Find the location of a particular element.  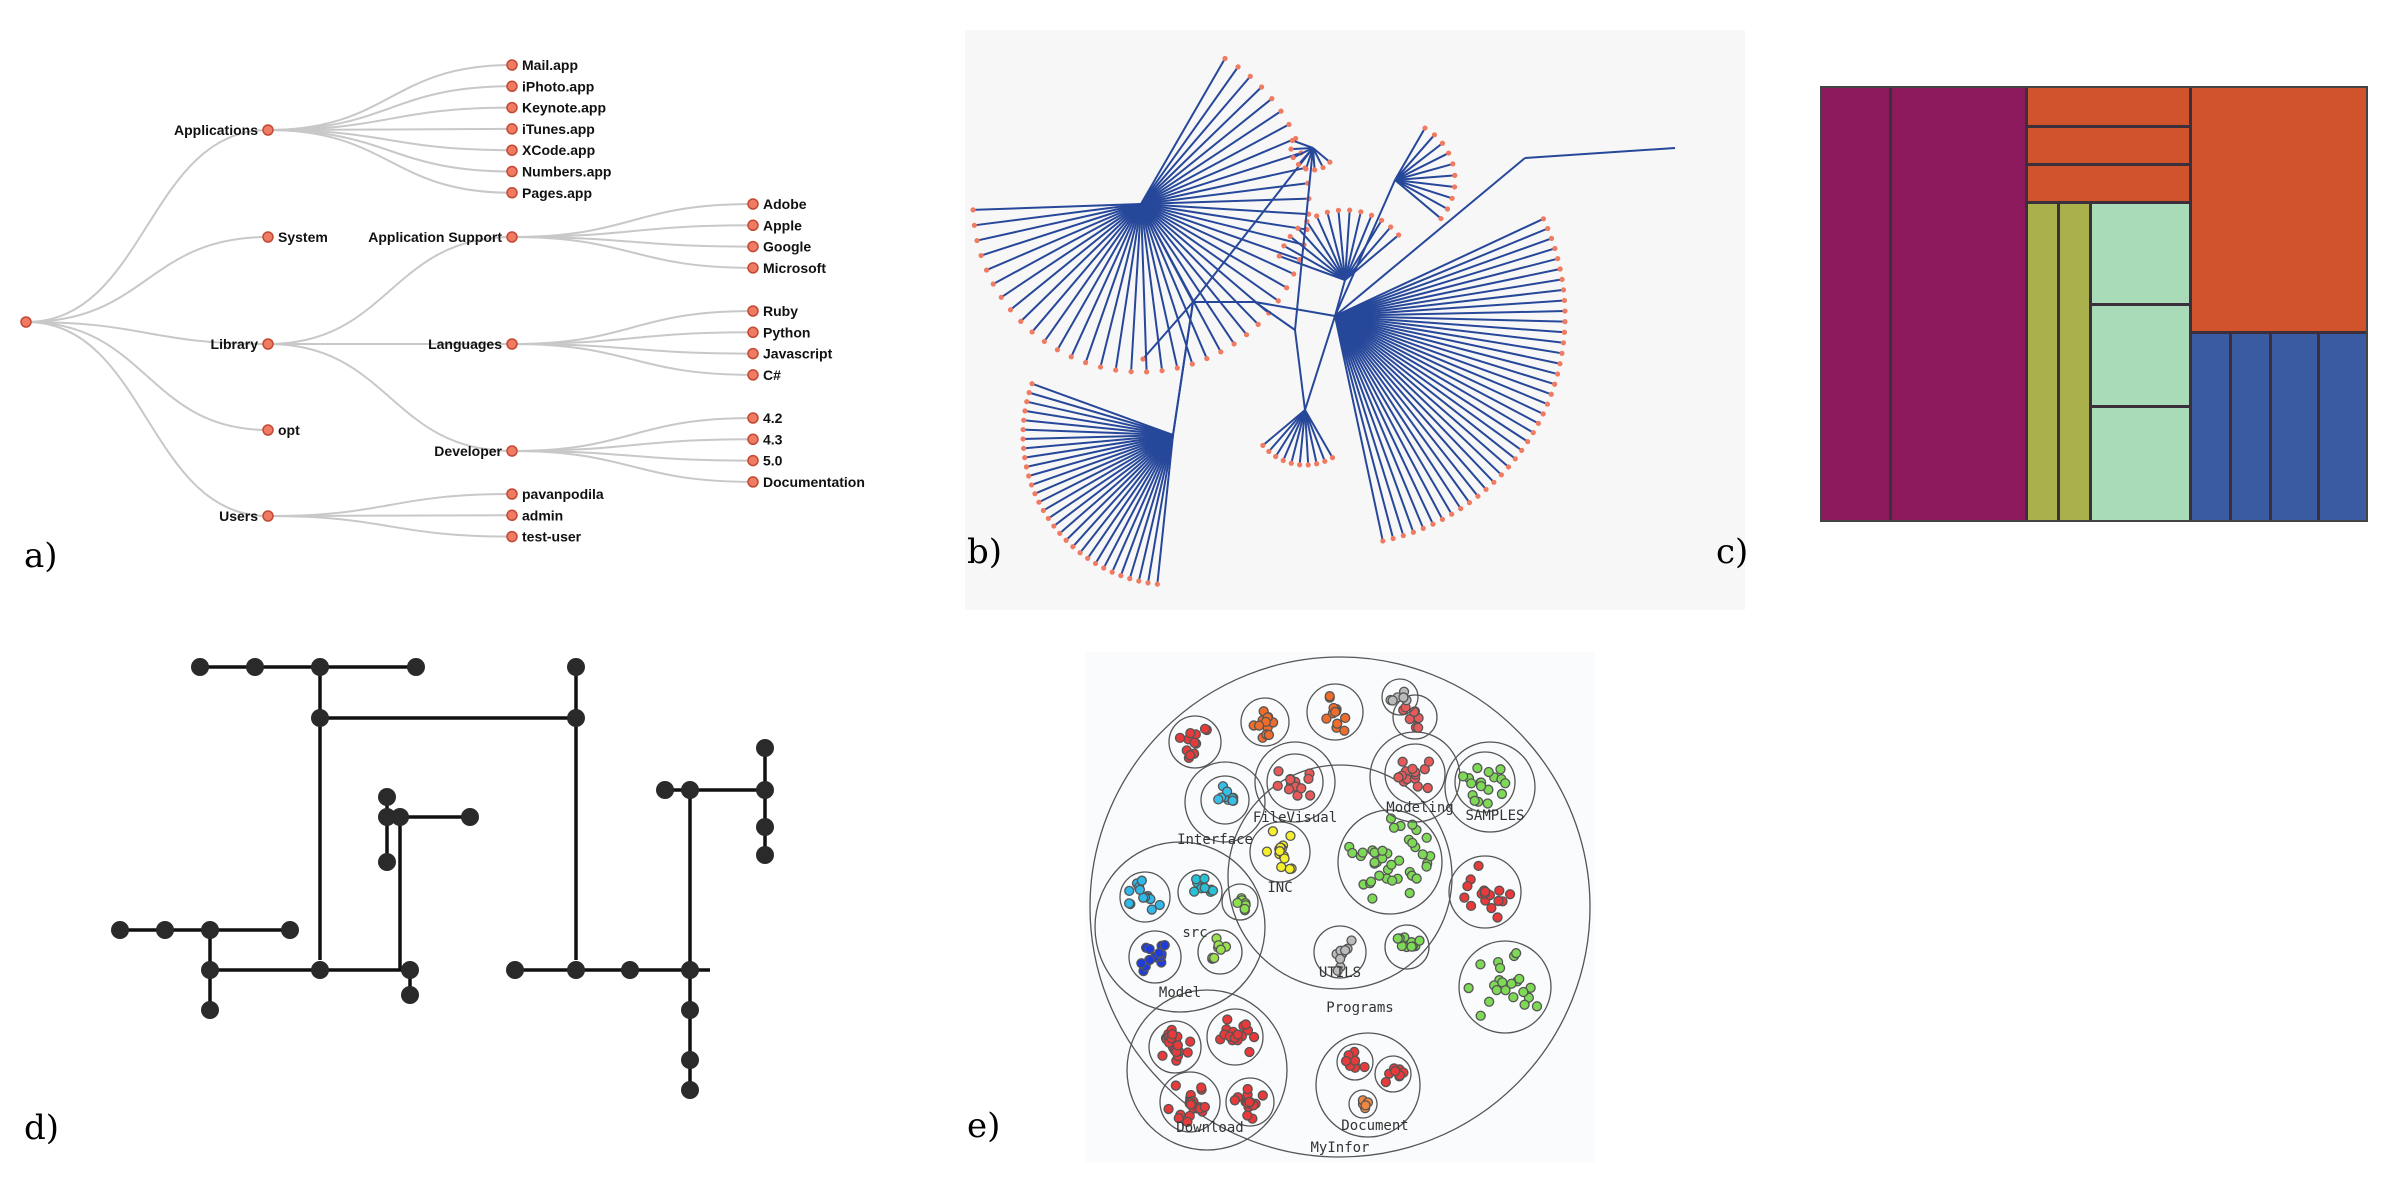

tree-node-label: Python is located at coordinates (786, 332).